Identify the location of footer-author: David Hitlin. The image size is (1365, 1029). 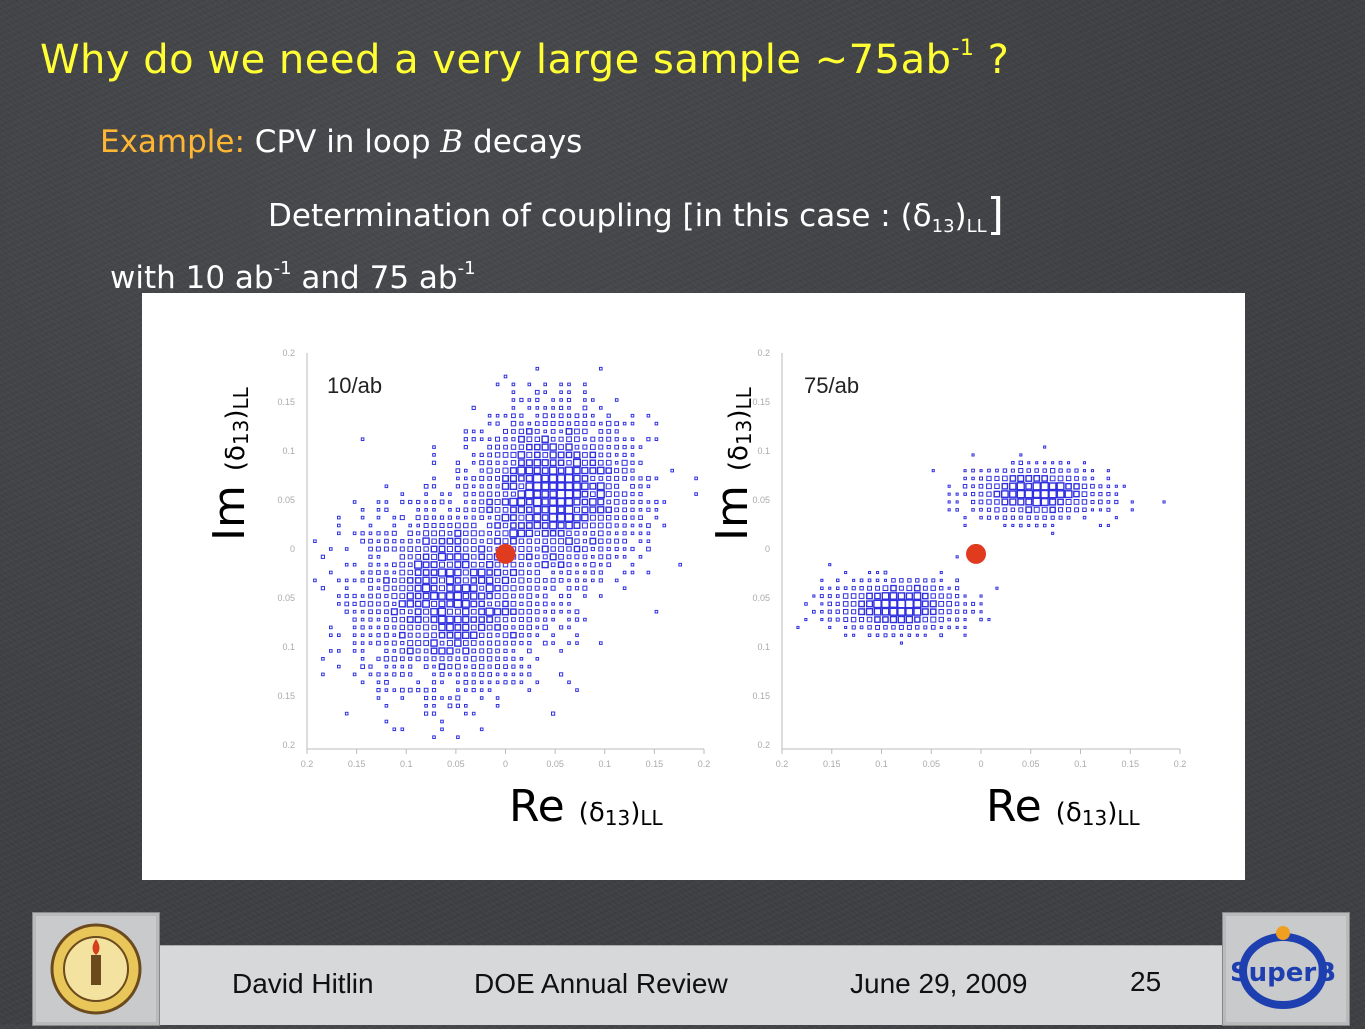
(303, 983).